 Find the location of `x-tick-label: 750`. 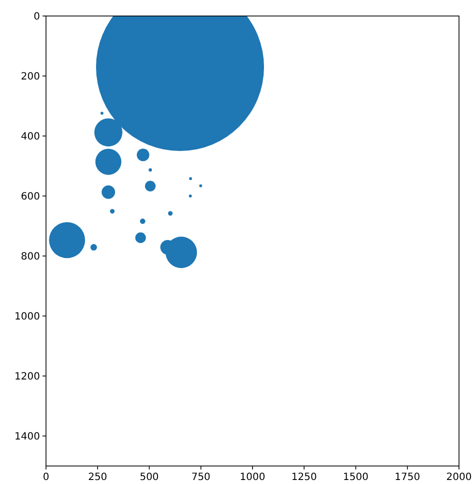

x-tick-label: 750 is located at coordinates (200, 477).